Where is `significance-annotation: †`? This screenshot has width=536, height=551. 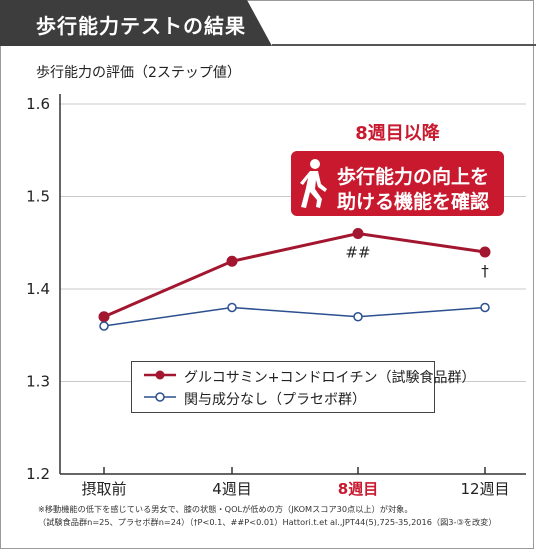 significance-annotation: † is located at coordinates (485, 271).